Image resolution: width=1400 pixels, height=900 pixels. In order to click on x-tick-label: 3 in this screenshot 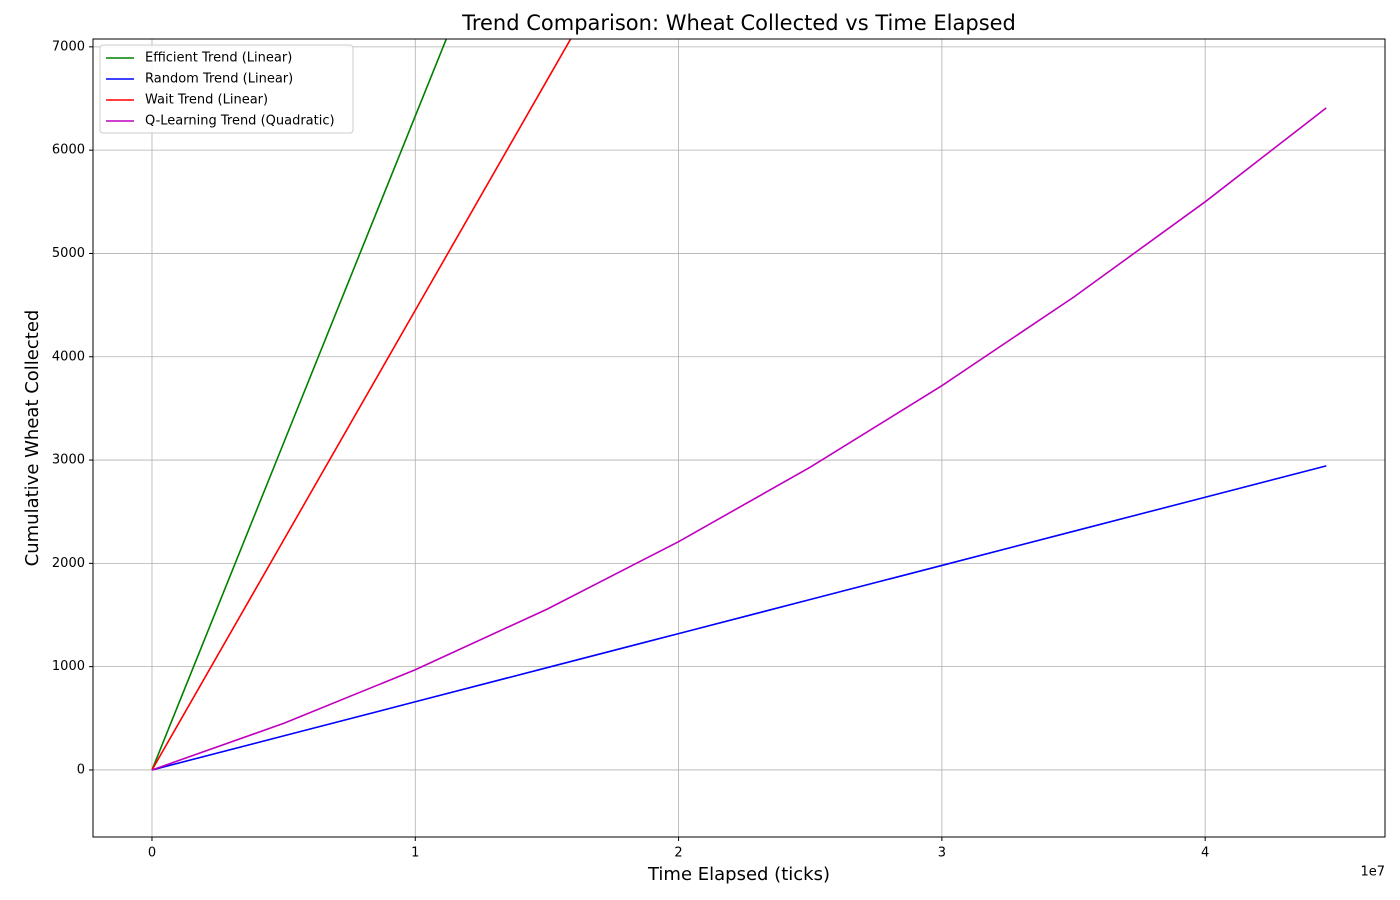, I will do `click(942, 853)`.